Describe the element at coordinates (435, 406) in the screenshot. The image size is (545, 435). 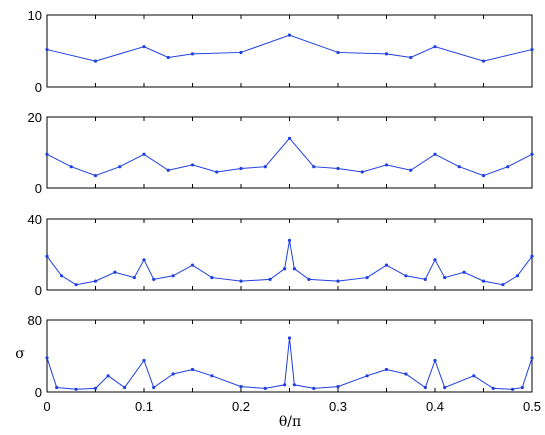
I see `x-tick-label: 0.4` at that location.